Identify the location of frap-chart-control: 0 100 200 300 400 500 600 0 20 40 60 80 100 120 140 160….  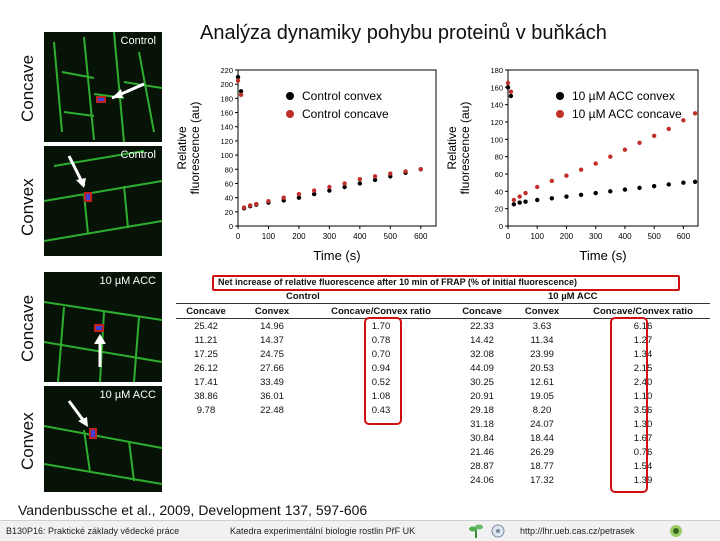
(306, 164).